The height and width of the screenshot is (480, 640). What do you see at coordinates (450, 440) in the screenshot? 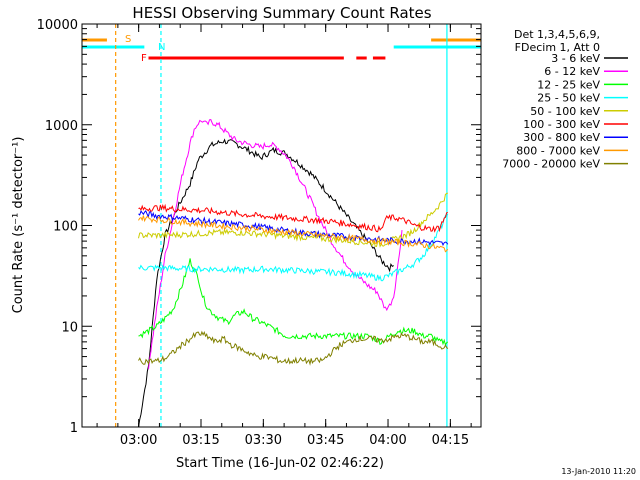
I see `x-tick-label-5: 04:15` at bounding box center [450, 440].